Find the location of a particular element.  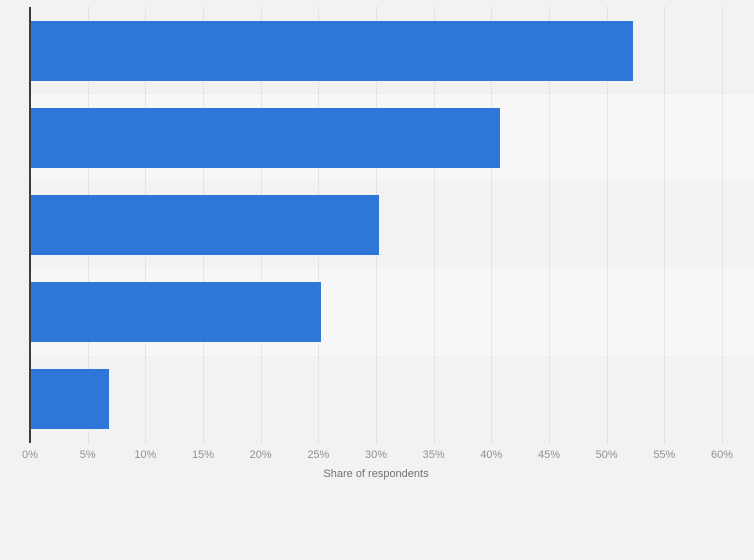

x-axis-title: Share of respondents is located at coordinates (376, 474).